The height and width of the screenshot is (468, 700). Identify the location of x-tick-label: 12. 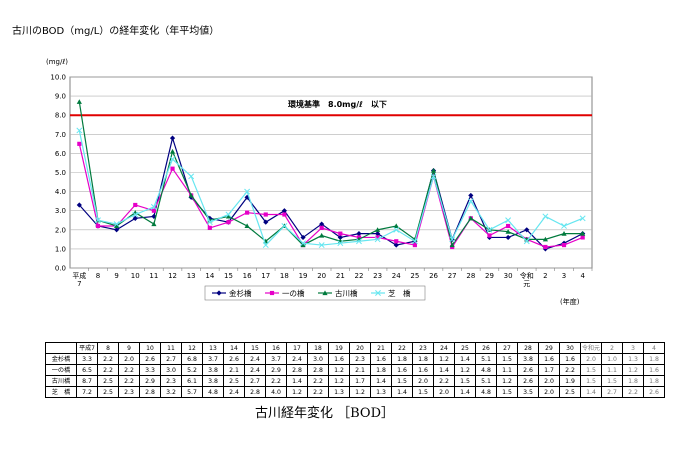
(172, 276).